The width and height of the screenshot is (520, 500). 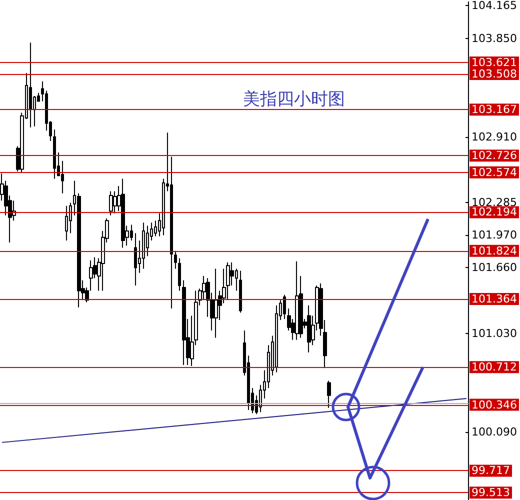 I want to click on y-tick-label: 104.165, so click(x=495, y=6).